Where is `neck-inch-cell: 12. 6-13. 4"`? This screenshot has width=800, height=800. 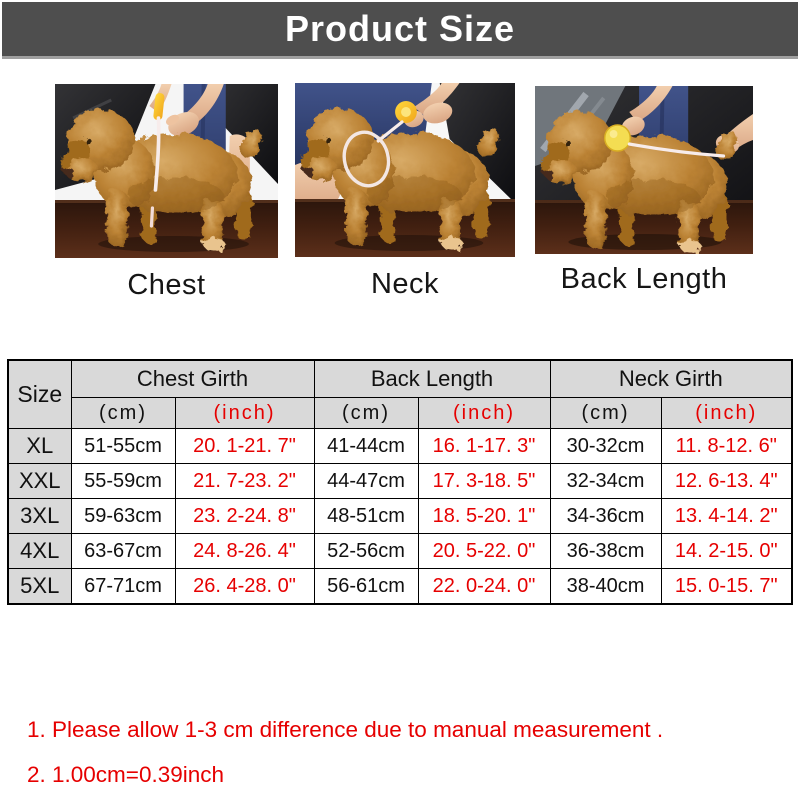
neck-inch-cell: 12. 6-13. 4" is located at coordinates (726, 481).